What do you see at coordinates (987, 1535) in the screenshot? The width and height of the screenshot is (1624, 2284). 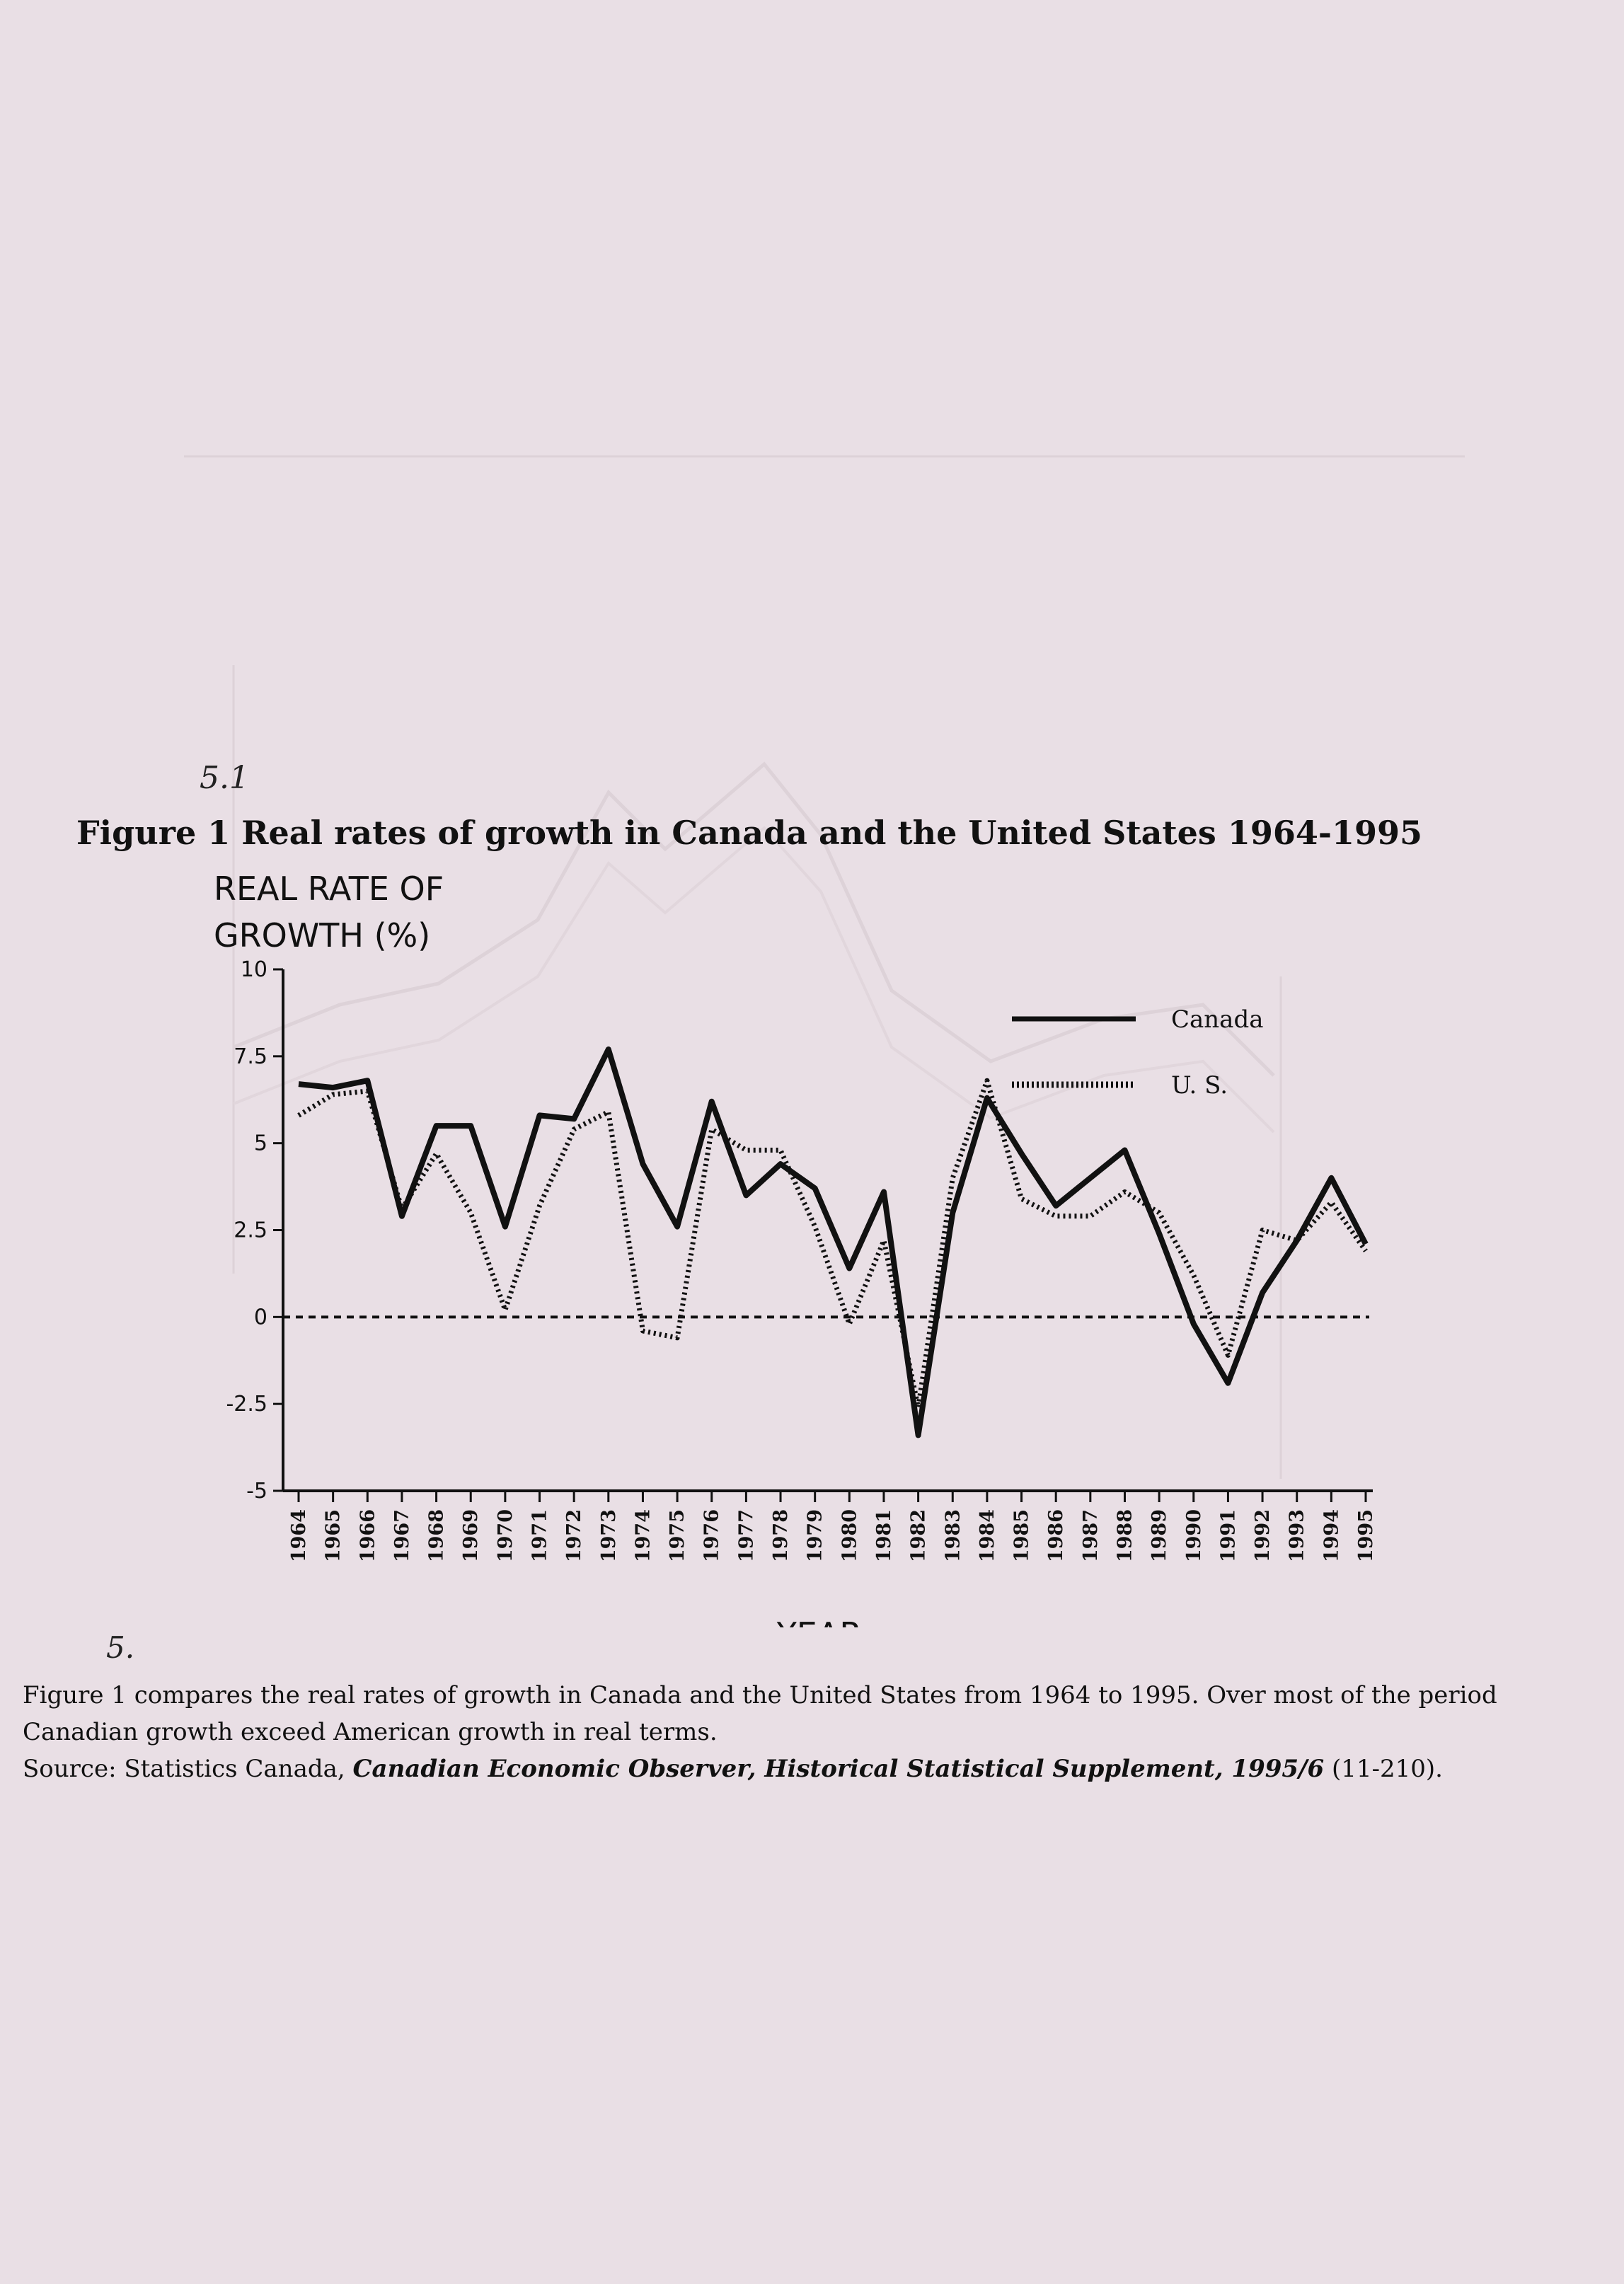 I see `x-tick-label: 1984` at bounding box center [987, 1535].